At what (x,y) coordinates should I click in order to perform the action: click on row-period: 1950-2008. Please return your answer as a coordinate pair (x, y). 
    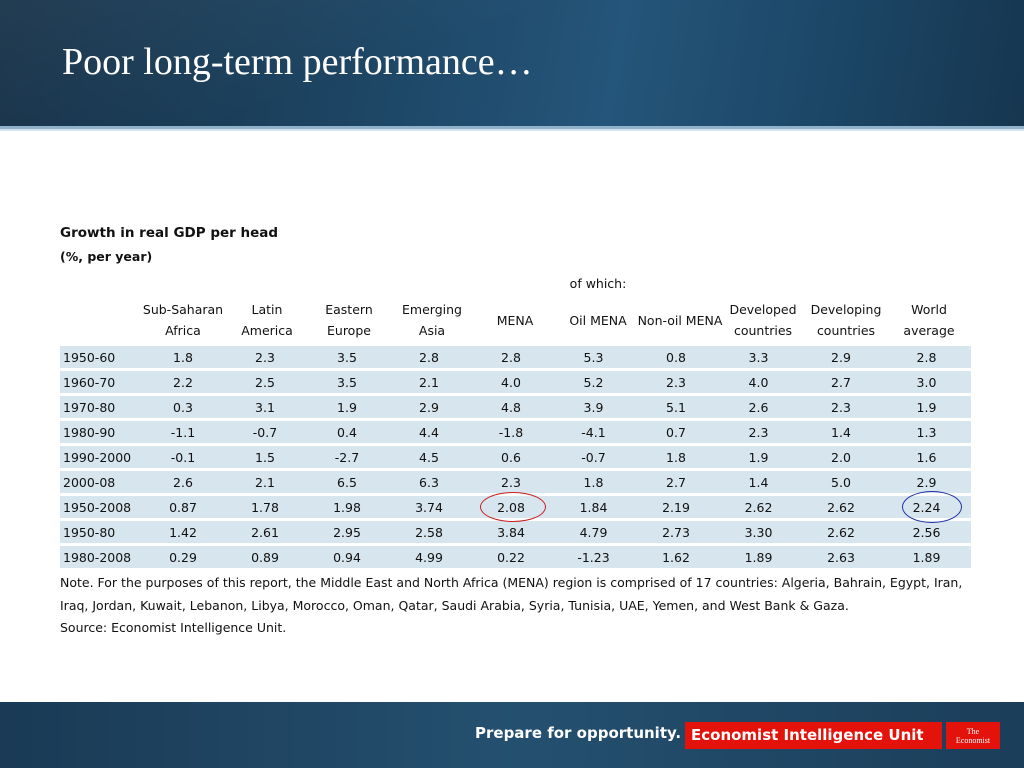
    Looking at the image, I should click on (101, 507).